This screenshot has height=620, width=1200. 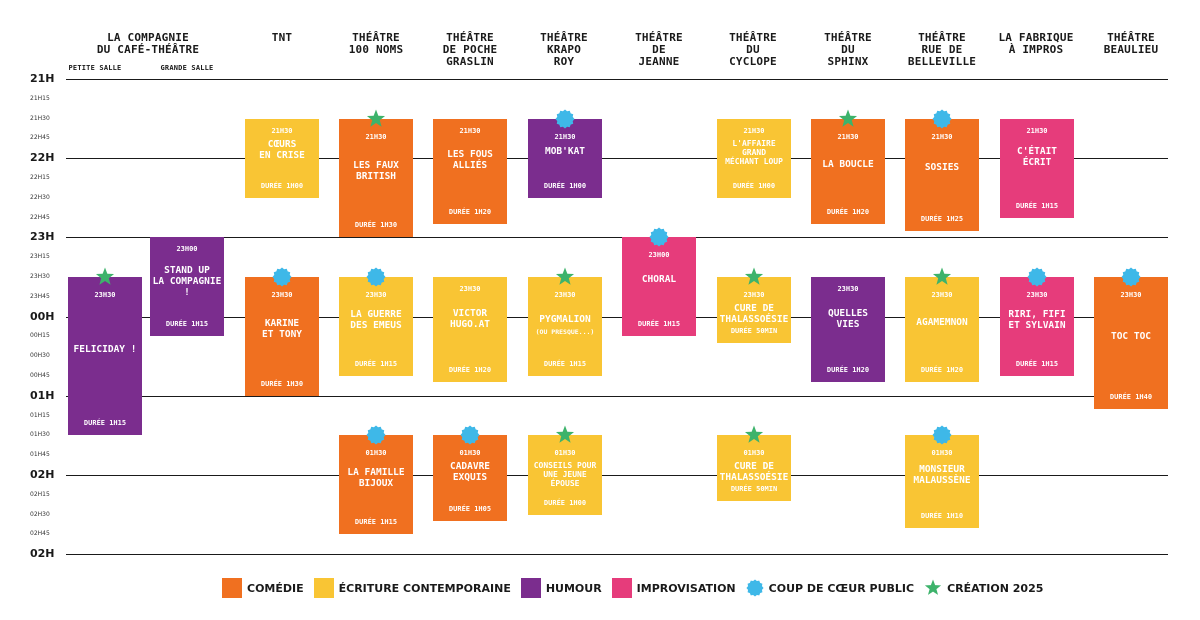 What do you see at coordinates (263, 588) in the screenshot?
I see `legend-comedie: COMÉDIE` at bounding box center [263, 588].